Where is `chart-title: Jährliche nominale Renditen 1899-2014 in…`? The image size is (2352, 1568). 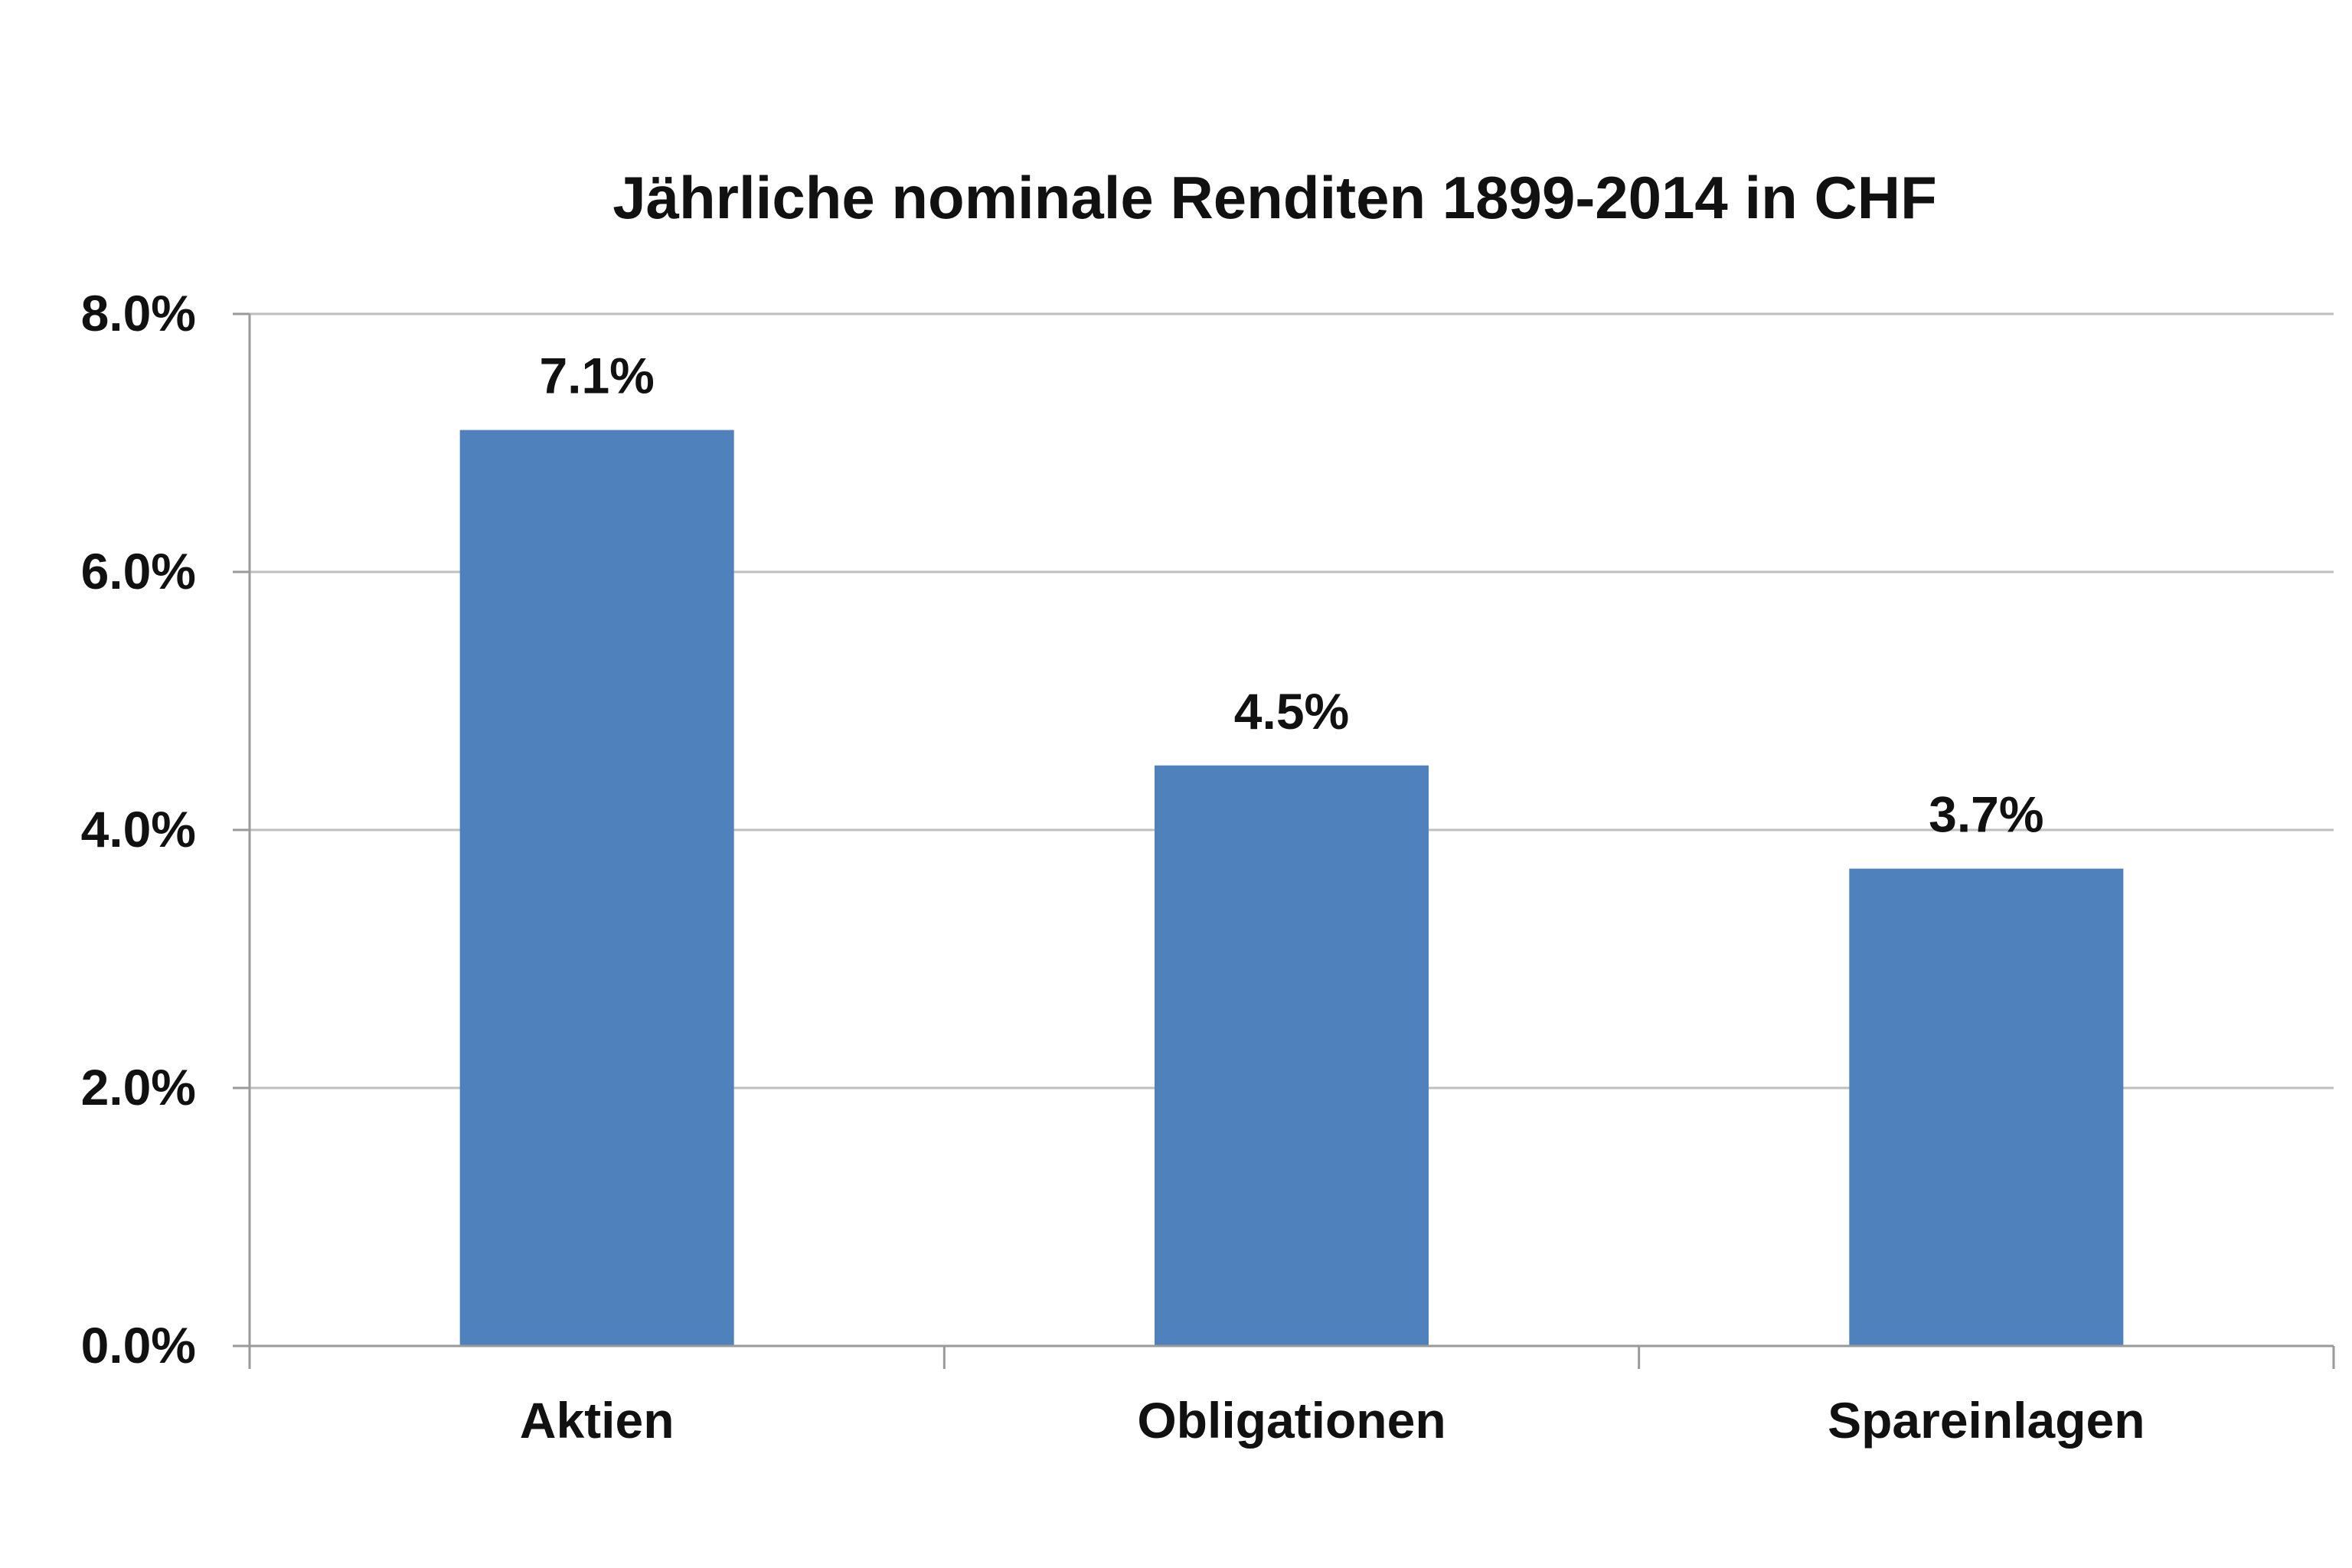 chart-title: Jährliche nominale Renditen 1899-2014 in… is located at coordinates (1274, 197).